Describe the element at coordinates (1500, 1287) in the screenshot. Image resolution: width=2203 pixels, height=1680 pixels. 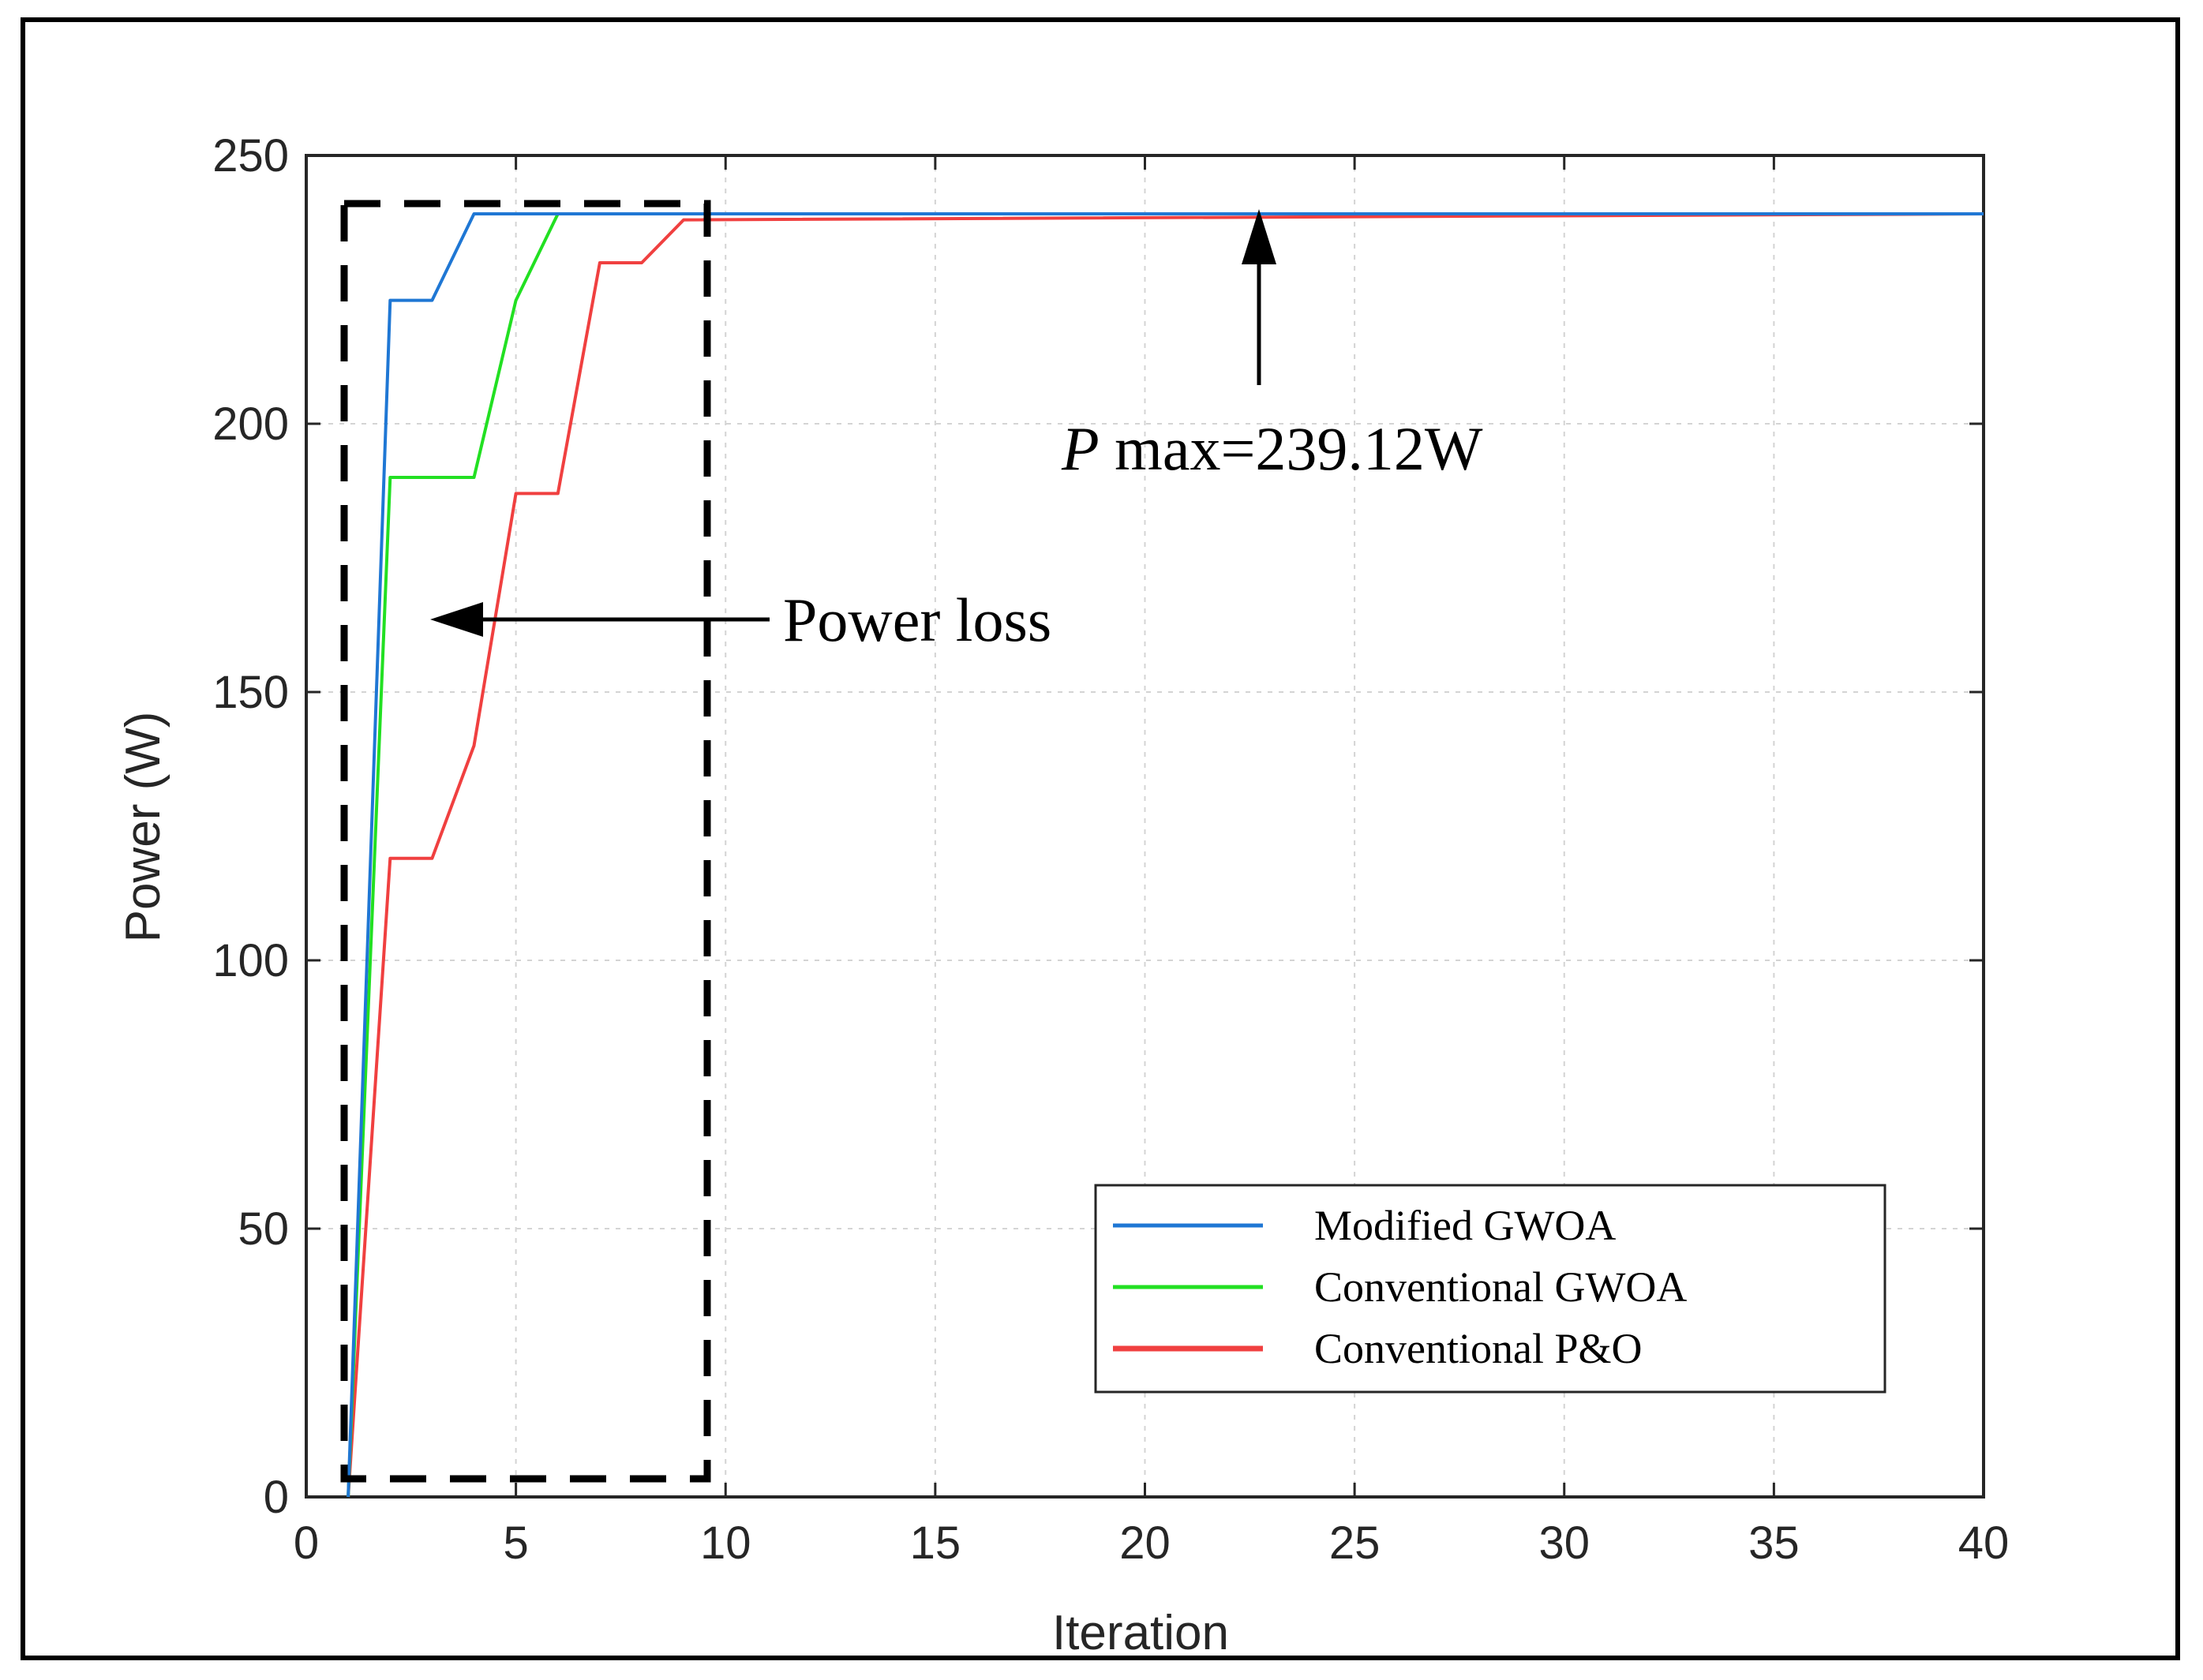
I see `legend-label: Conventional GWOA` at that location.